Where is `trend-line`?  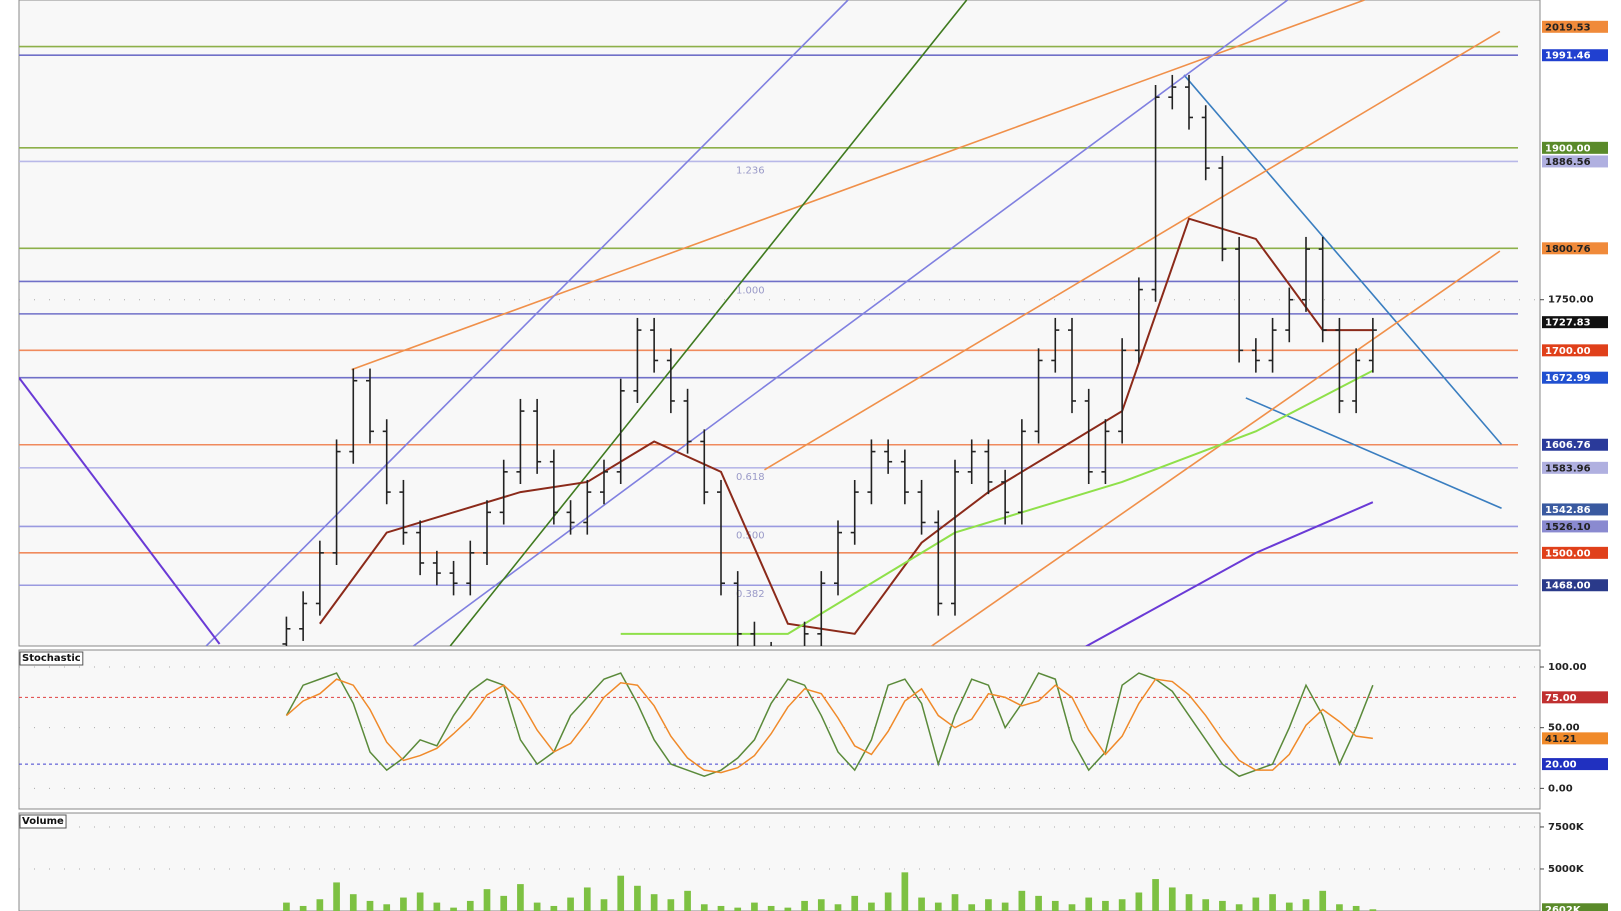
trend-line is located at coordinates (1373, 453).